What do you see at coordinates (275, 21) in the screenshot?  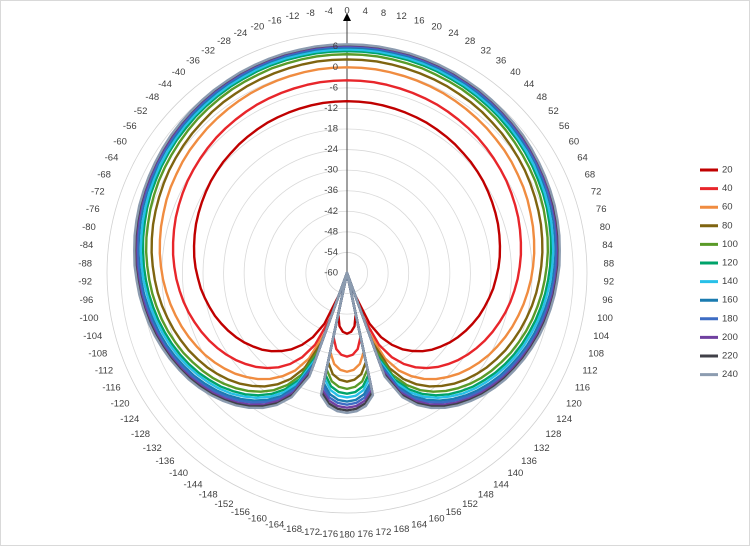 I see `angle-label: -16` at bounding box center [275, 21].